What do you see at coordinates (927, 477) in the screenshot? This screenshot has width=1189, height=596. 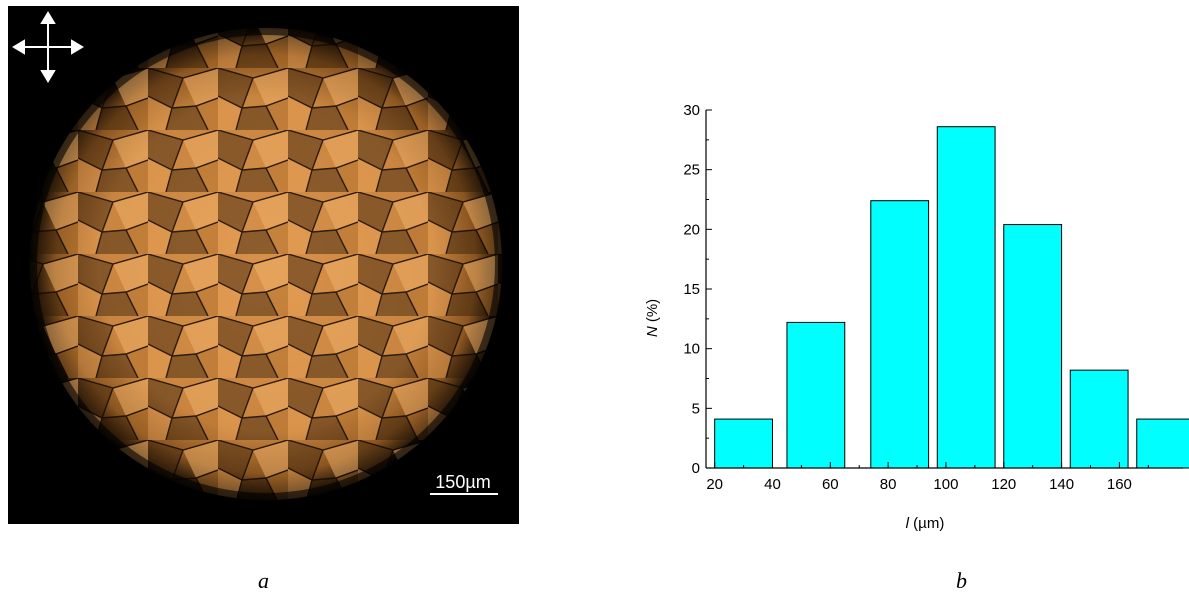 I see `x-ticks: 20 40 60 80 100 120 140 160` at bounding box center [927, 477].